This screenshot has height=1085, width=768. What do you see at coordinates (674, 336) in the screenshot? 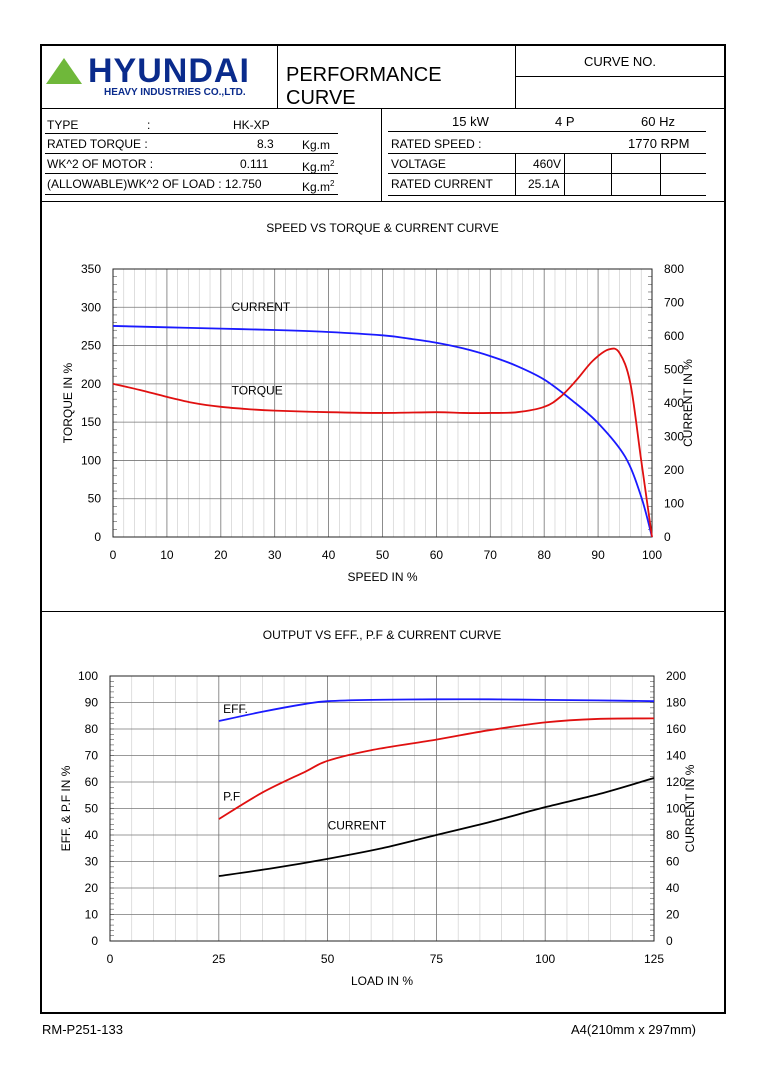
I see `y2-tick-label: 600` at bounding box center [674, 336].